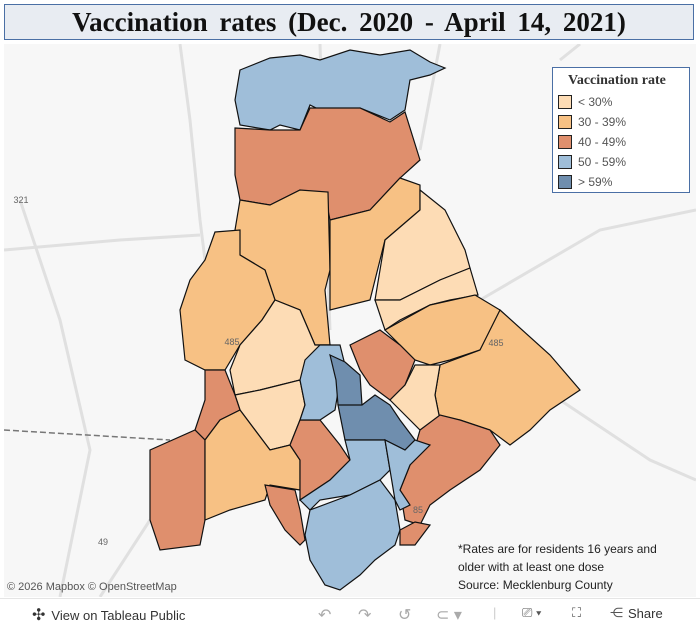  What do you see at coordinates (87, 435) in the screenshot?
I see `state-border` at bounding box center [87, 435].